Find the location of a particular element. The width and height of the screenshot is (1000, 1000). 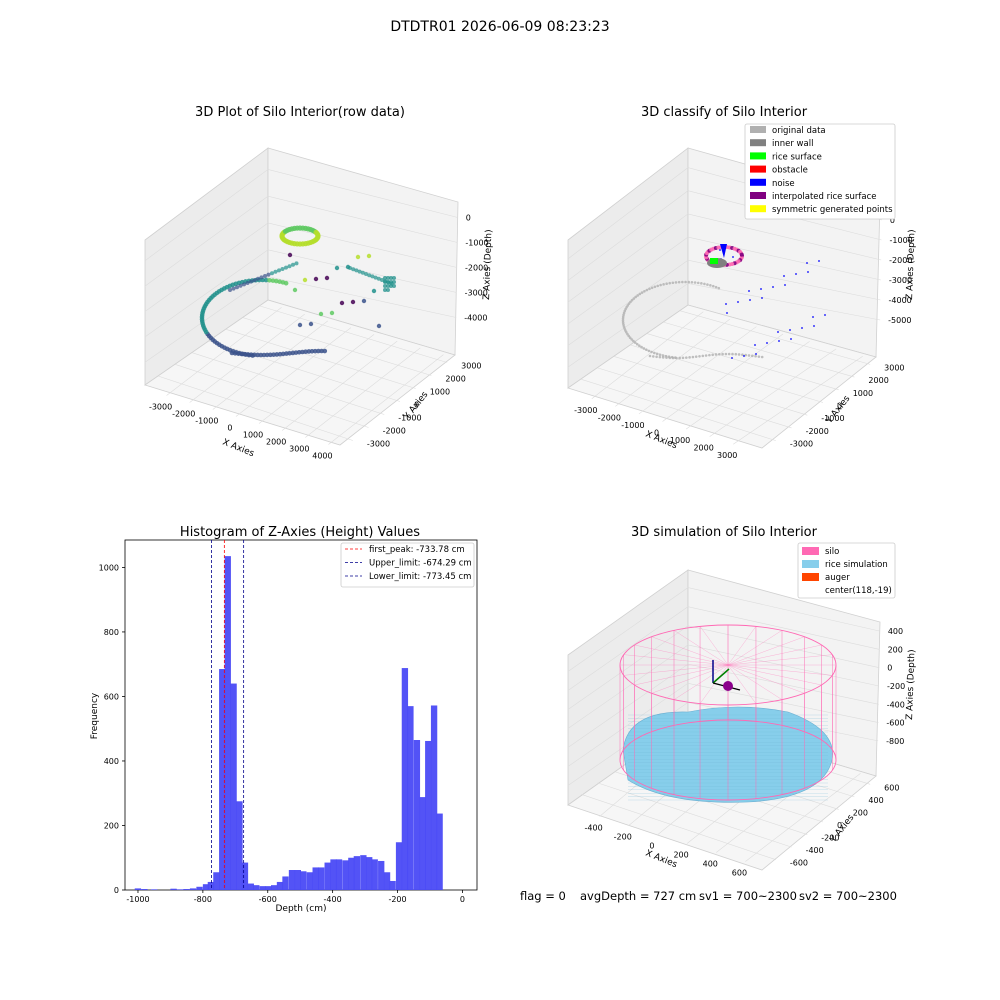

y-tick-label: -600 is located at coordinates (799, 863).